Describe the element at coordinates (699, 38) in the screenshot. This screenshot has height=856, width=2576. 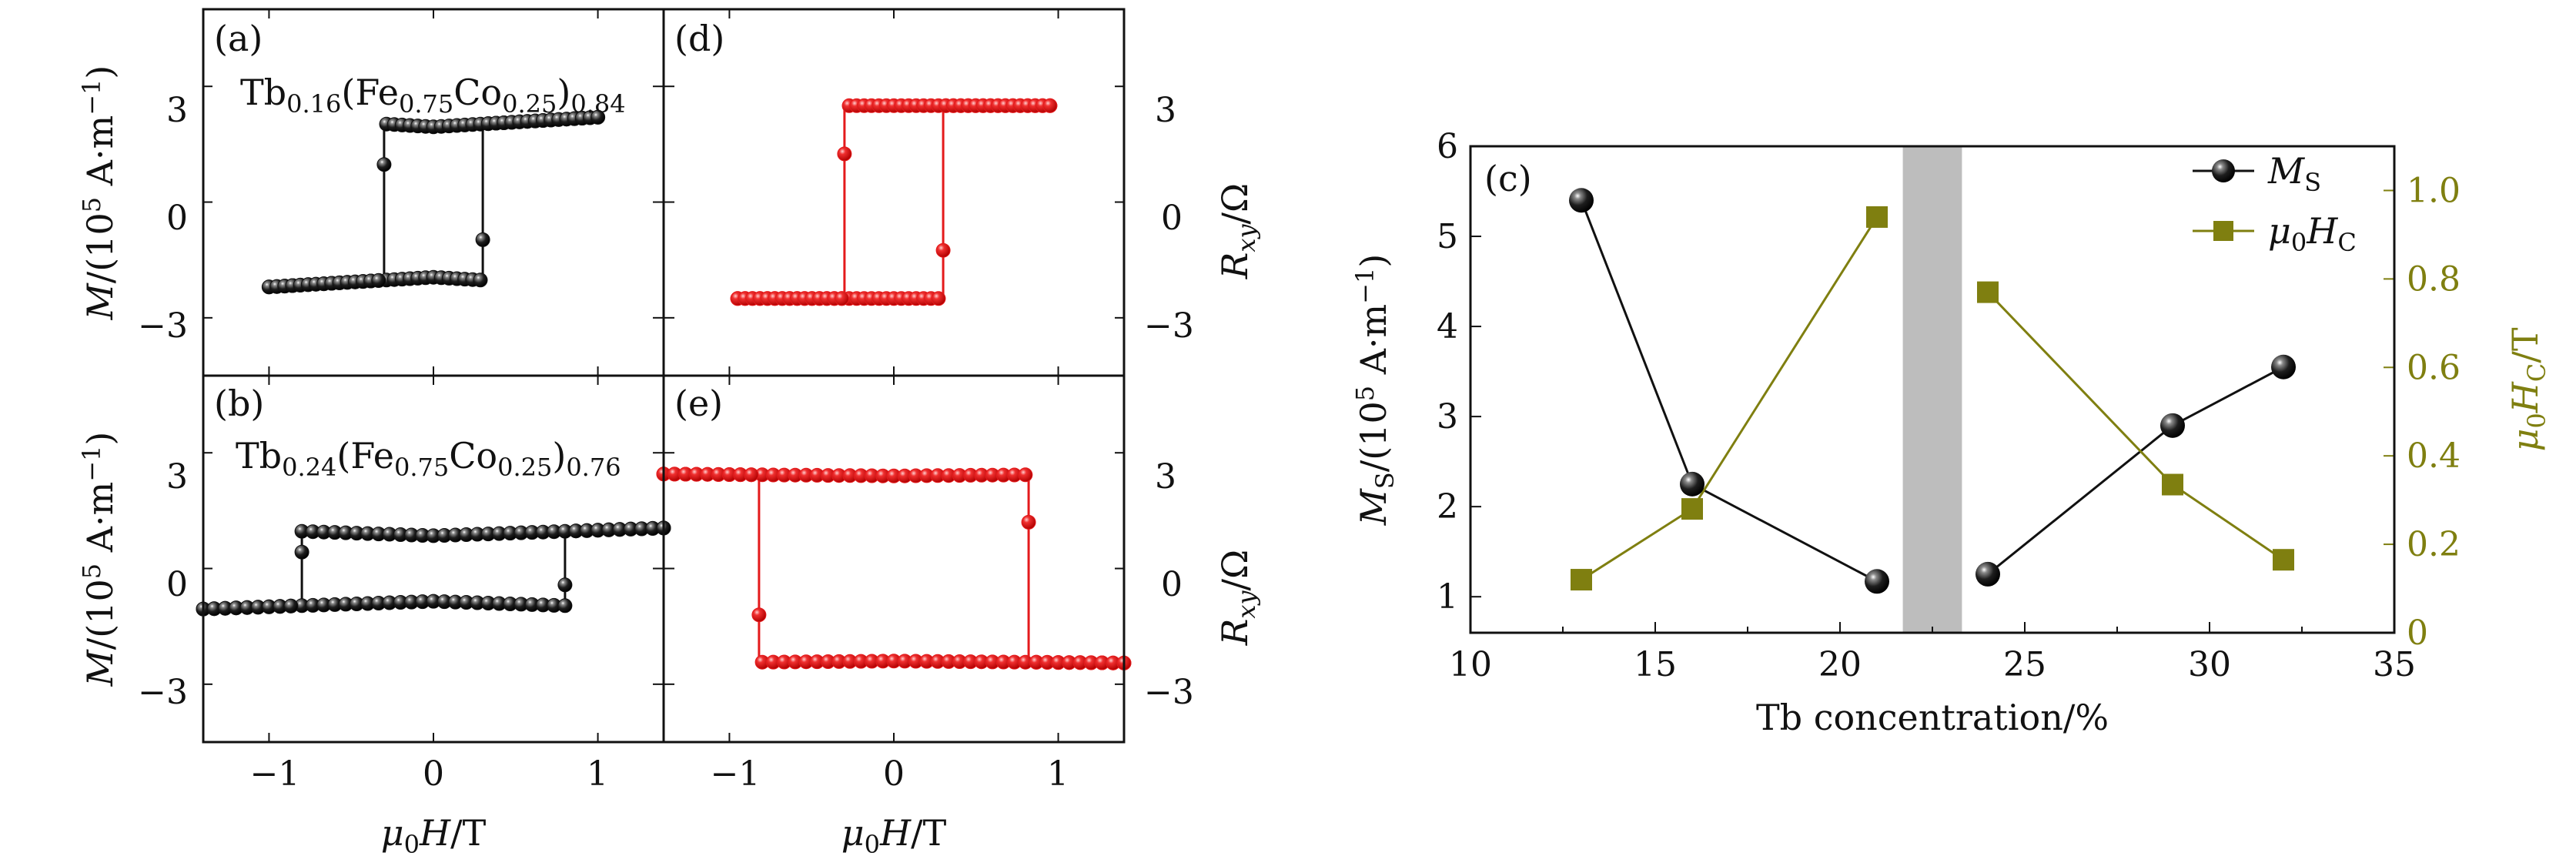
I see `panel-d-tag: (d)` at that location.